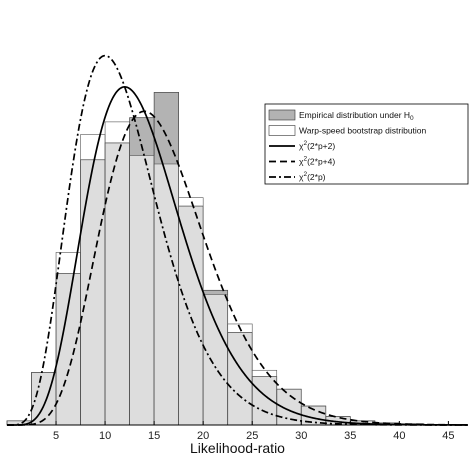 The image size is (474, 474). I want to click on x-tick-label: 5, so click(56, 436).